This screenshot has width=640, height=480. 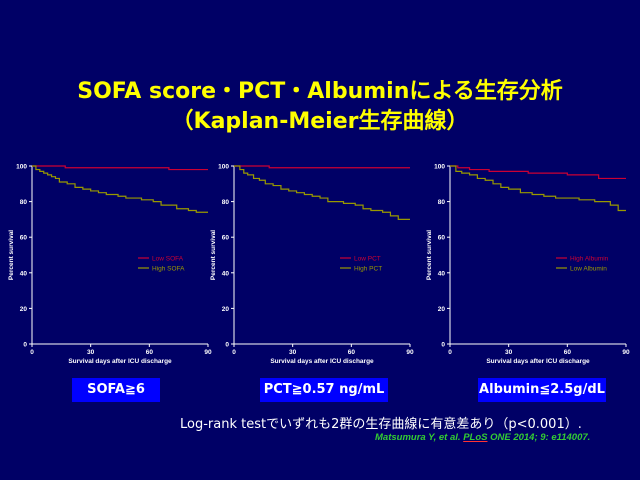 I want to click on slide-title: SOFA score・PCT・Albuminによる生存分析, so click(x=320, y=91).